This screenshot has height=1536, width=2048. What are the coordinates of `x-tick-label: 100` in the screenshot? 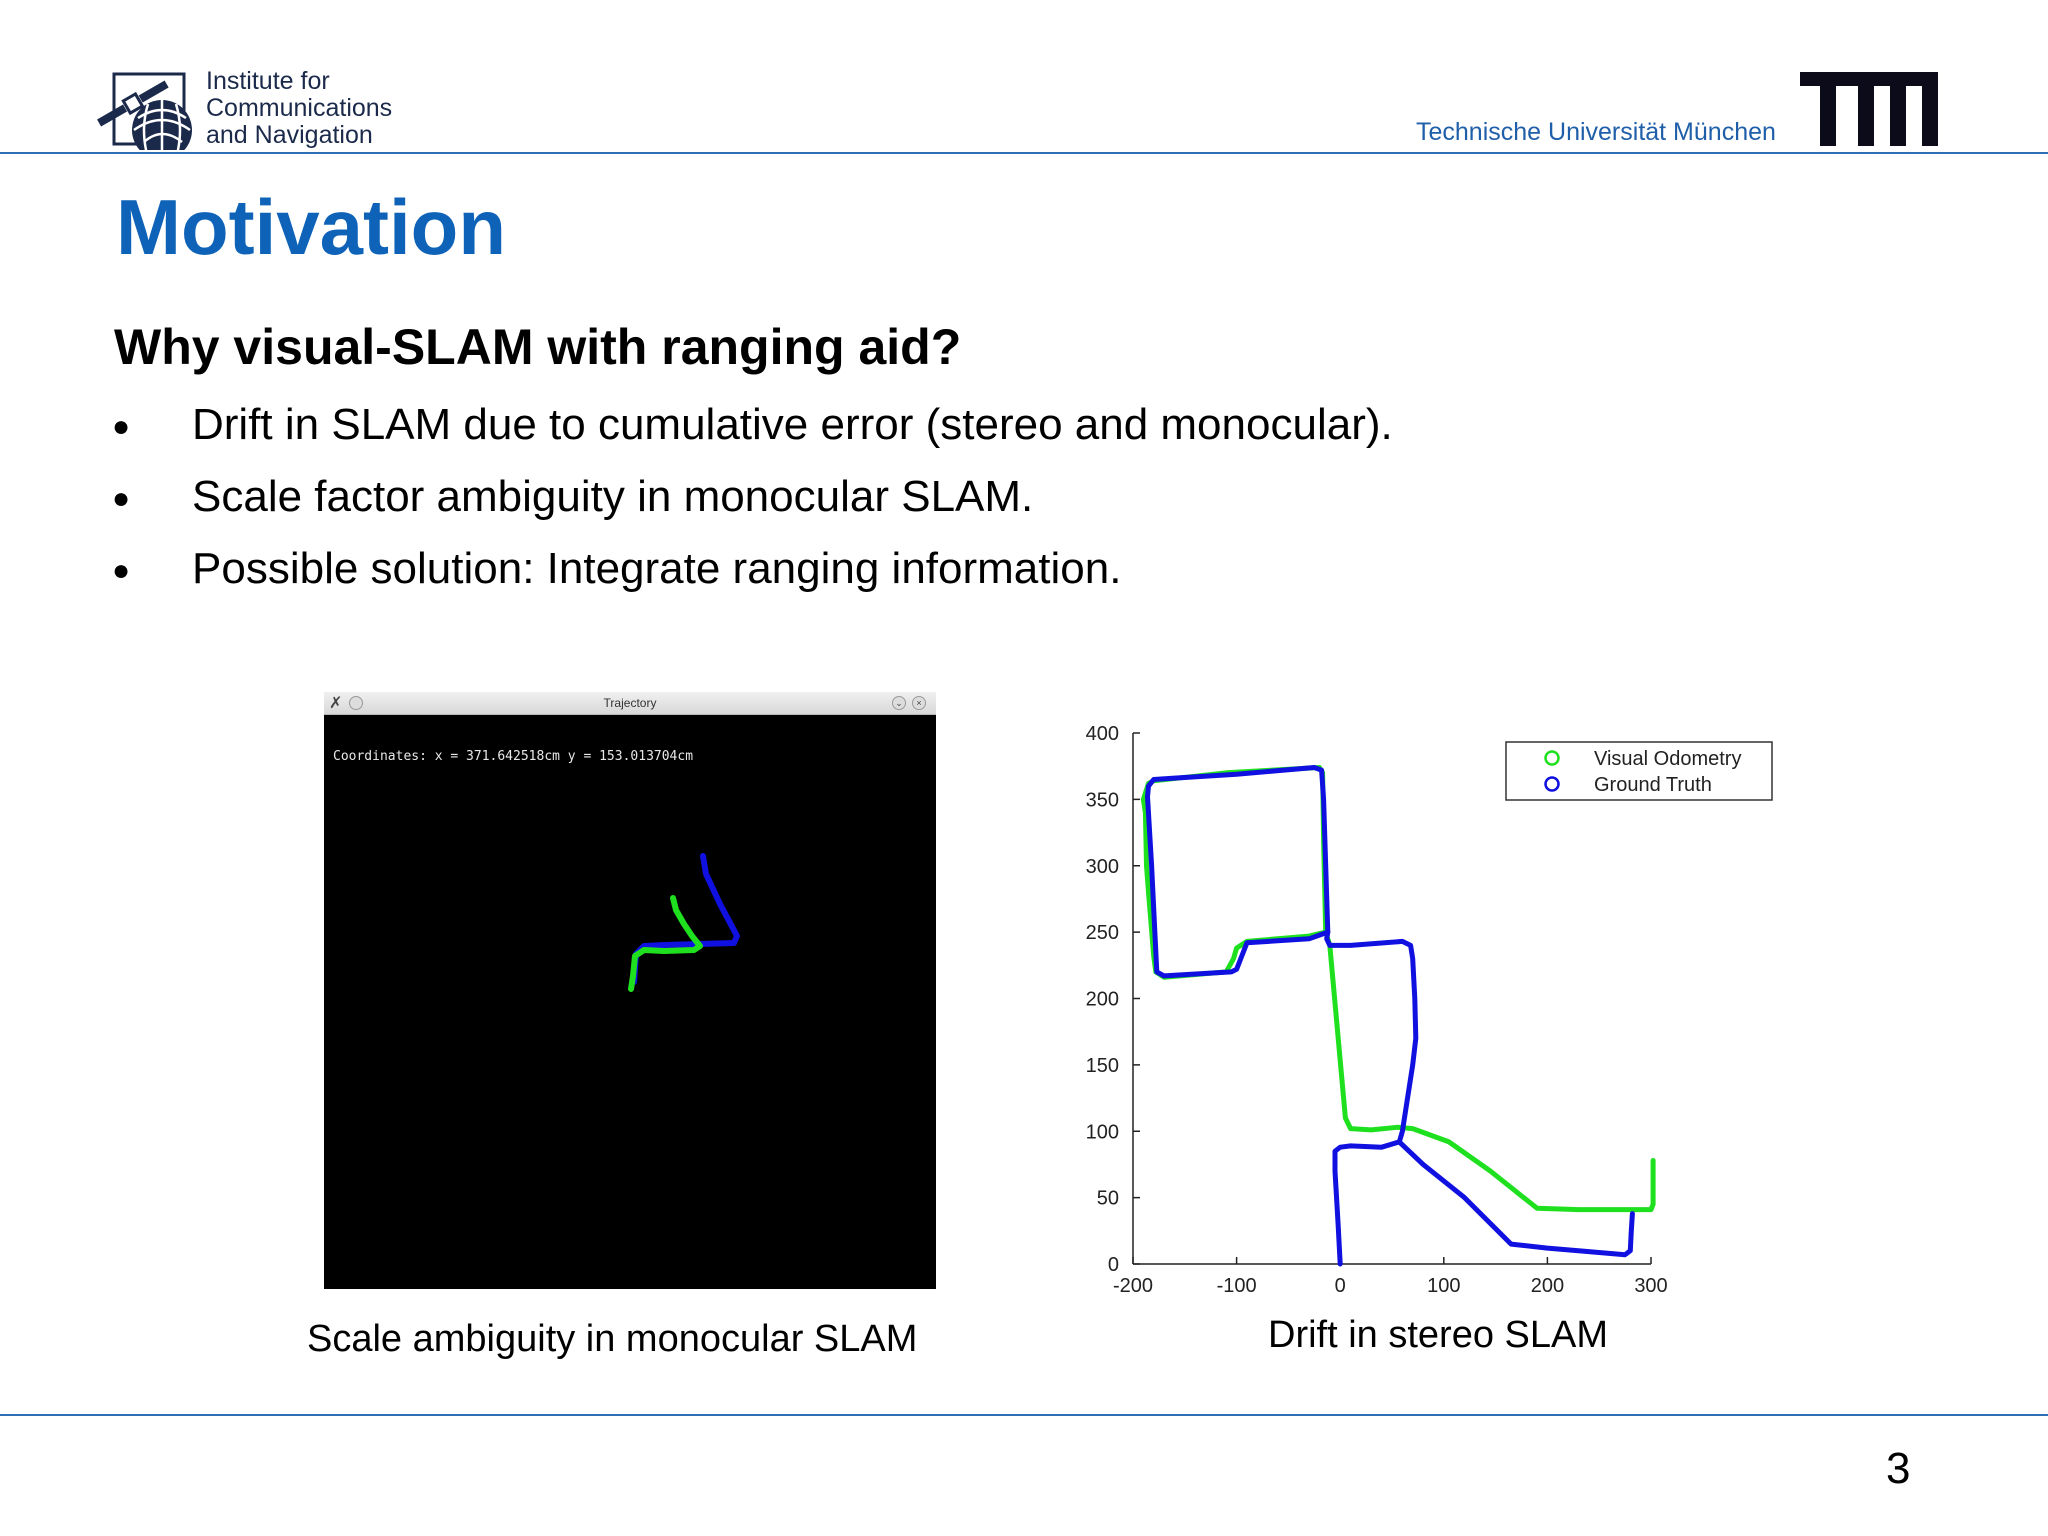 It's located at (1443, 1286).